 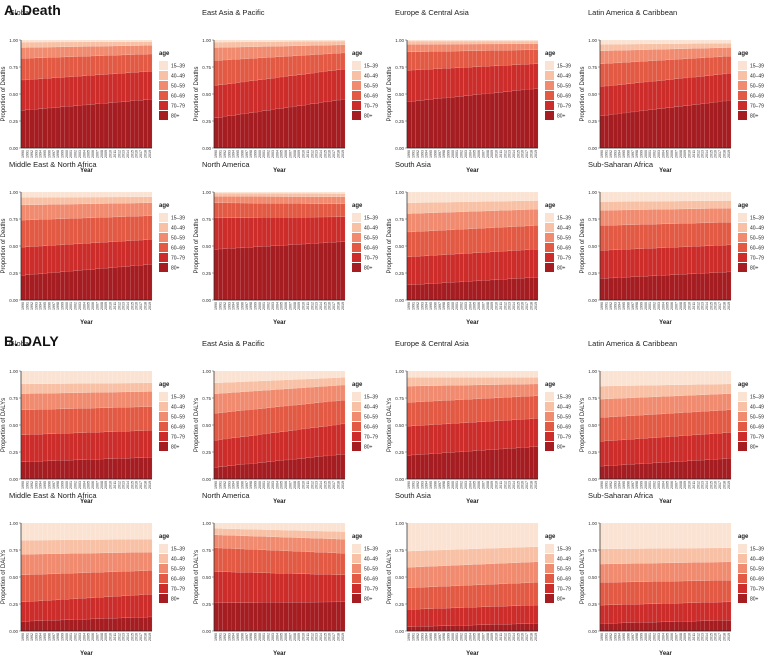 I want to click on panel-title: Sub-Saharan Africa, so click(x=621, y=495).